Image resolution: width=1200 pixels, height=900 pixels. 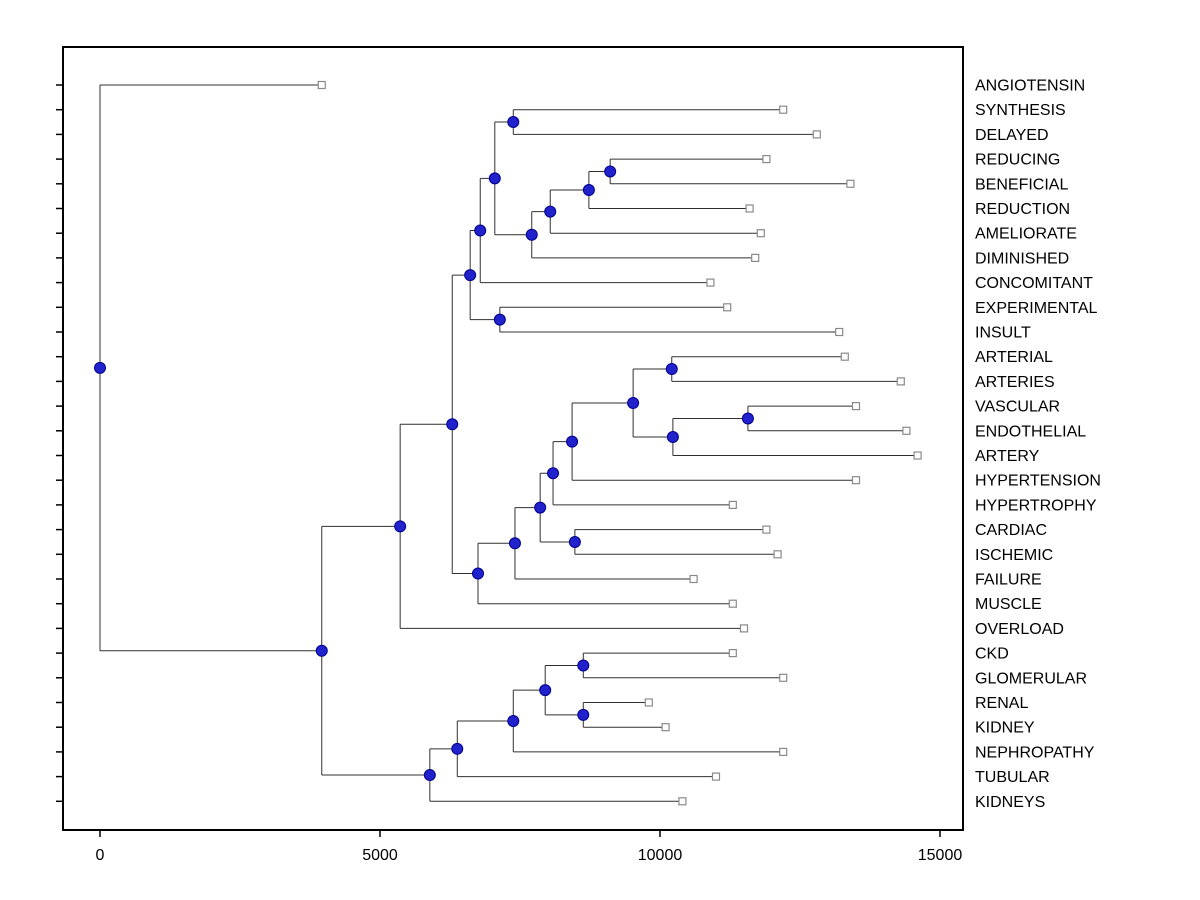 I want to click on leaf-label: SYNTHESIS, so click(x=1020, y=110).